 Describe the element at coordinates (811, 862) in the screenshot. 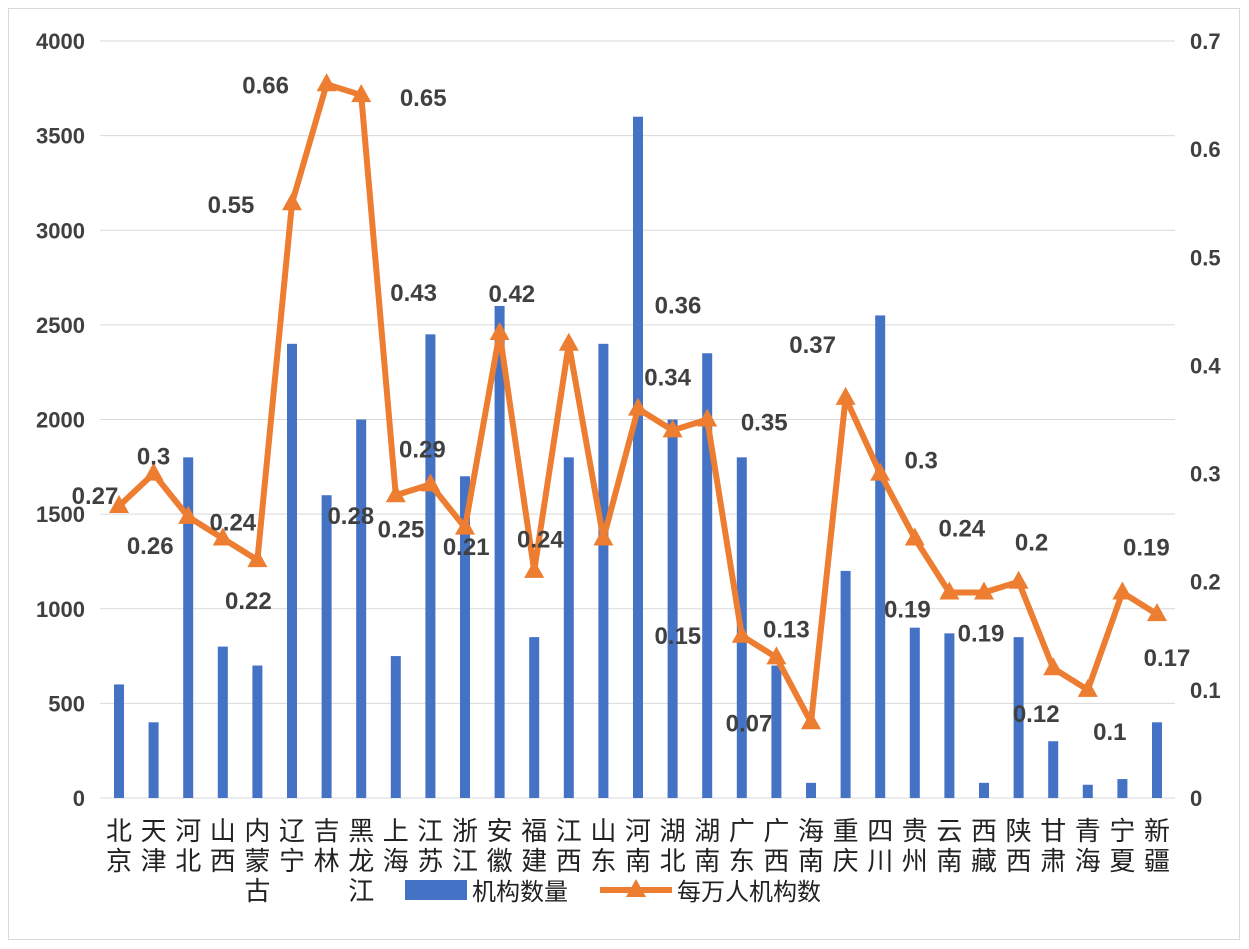

I see `category-label: 南` at that location.